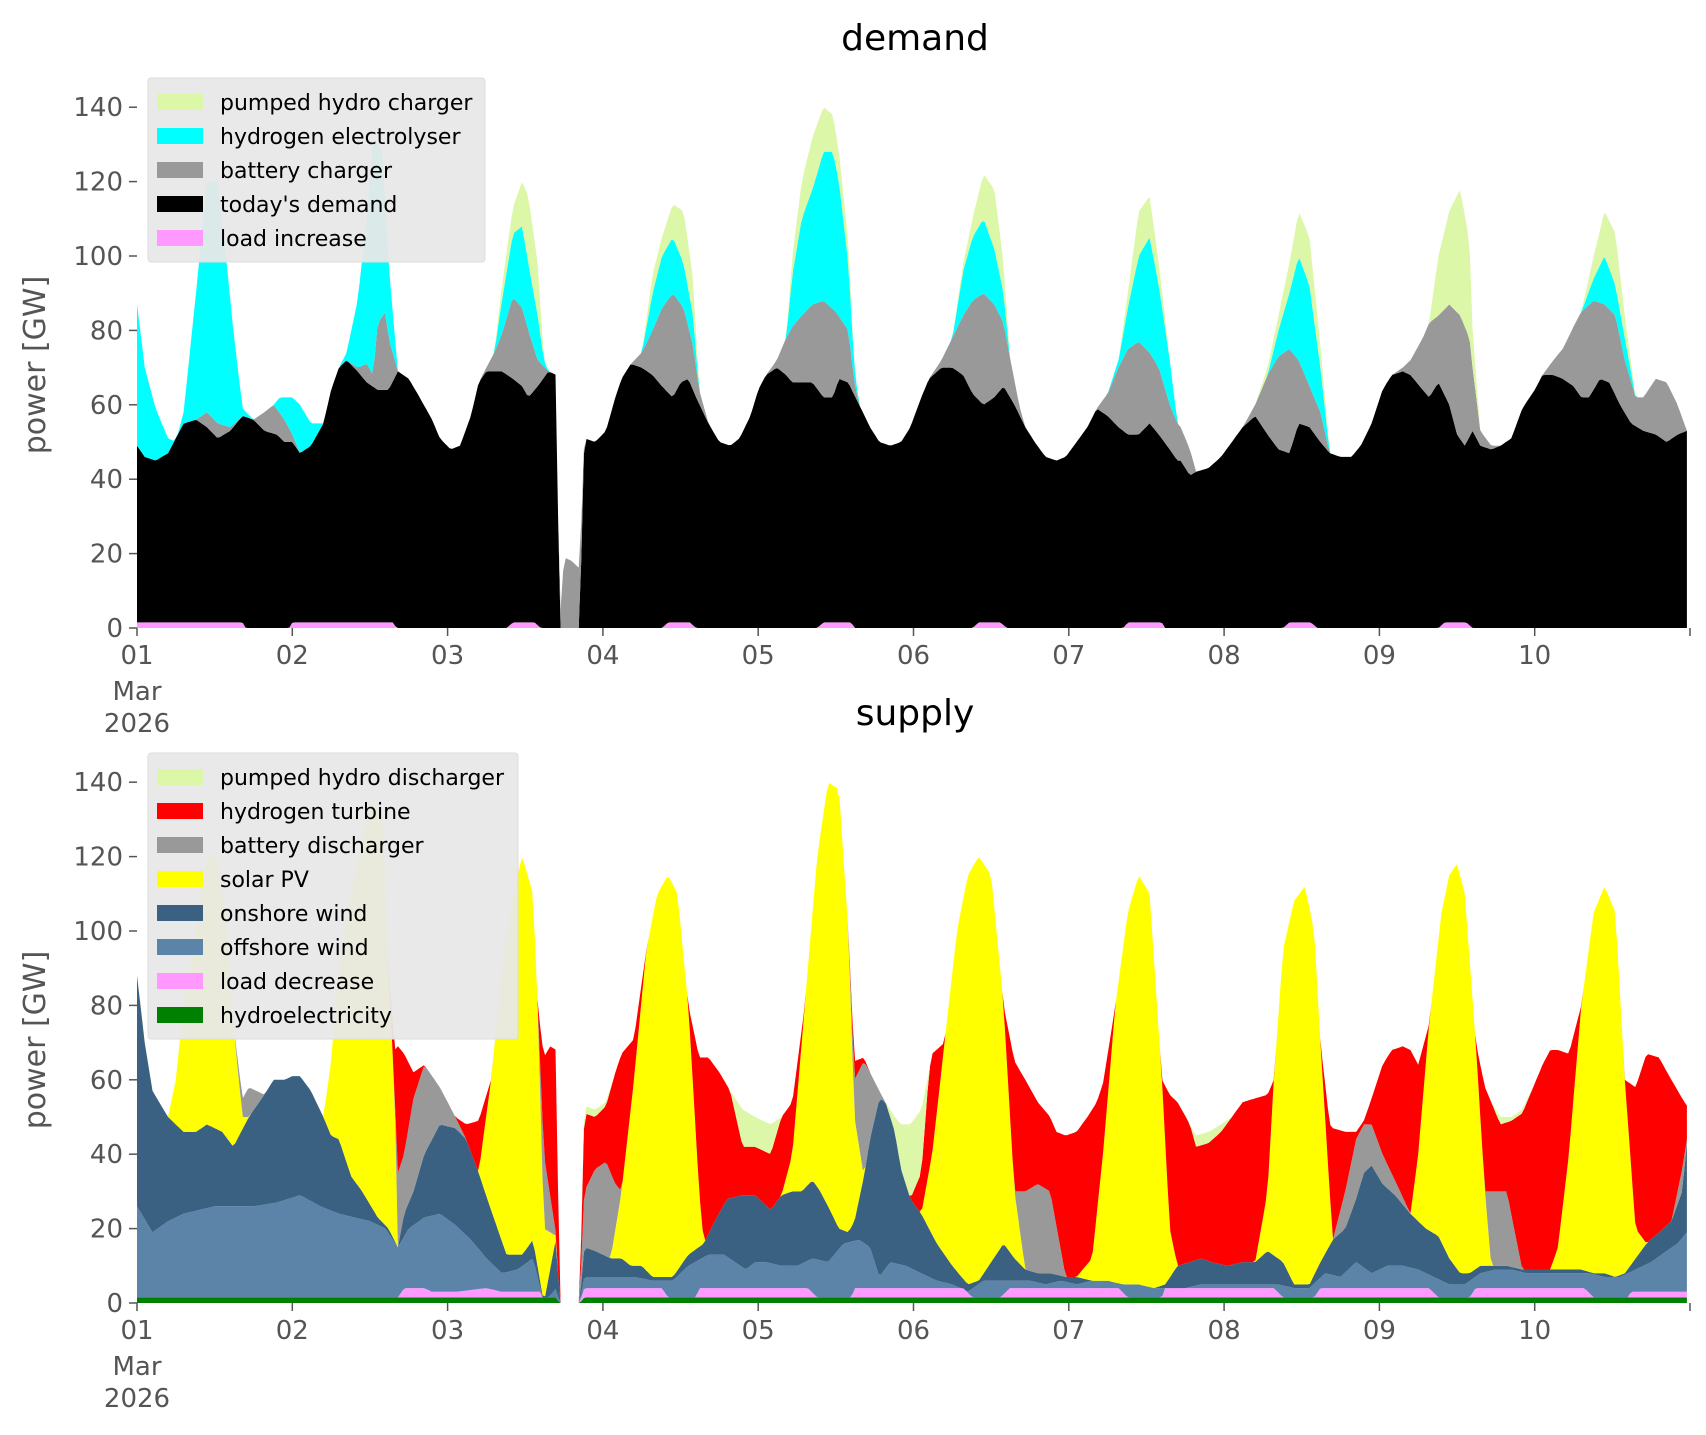  Describe the element at coordinates (447, 1331) in the screenshot. I see `supply-x-tick-label: 03` at that location.